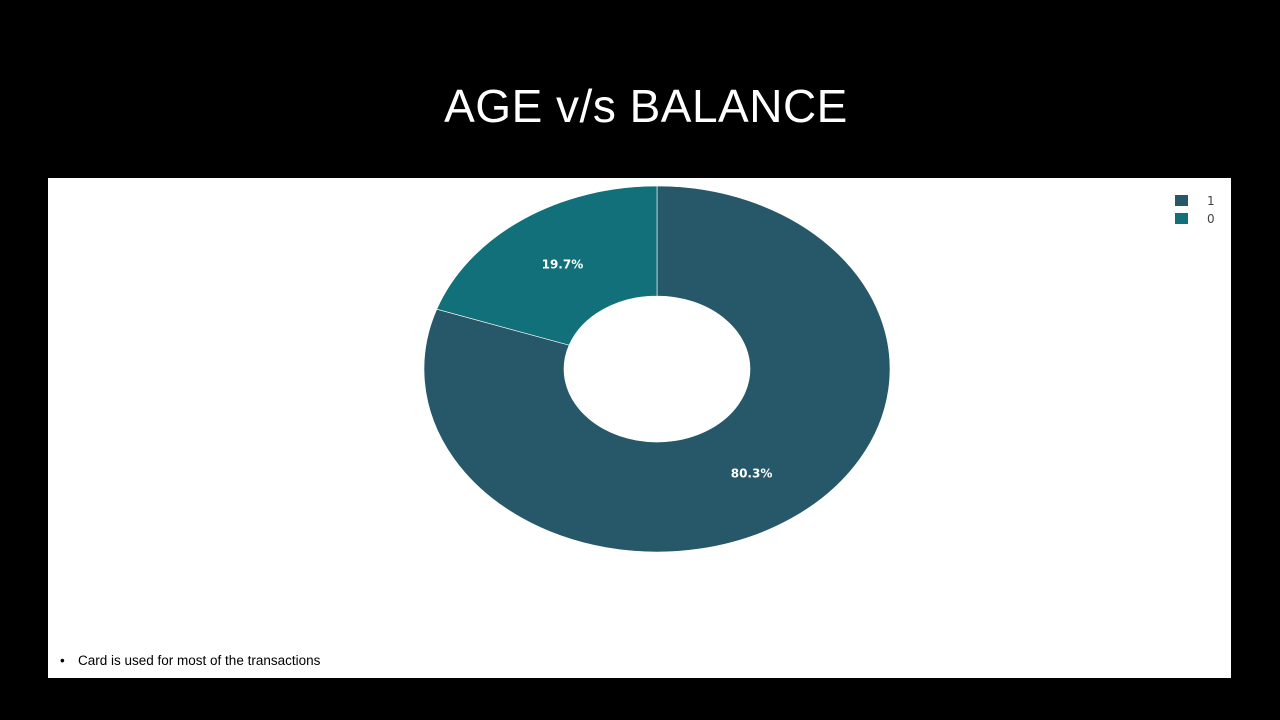  I want to click on slide-title: AGE v/s BALANCE, so click(646, 106).